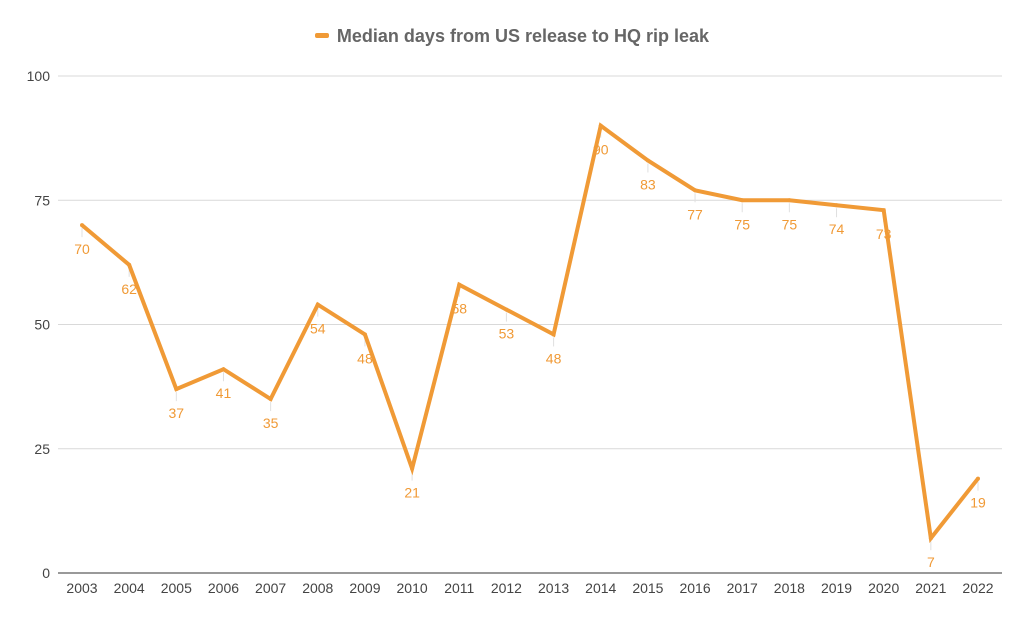 This screenshot has width=1024, height=622. What do you see at coordinates (318, 329) in the screenshot?
I see `data-label: 54` at bounding box center [318, 329].